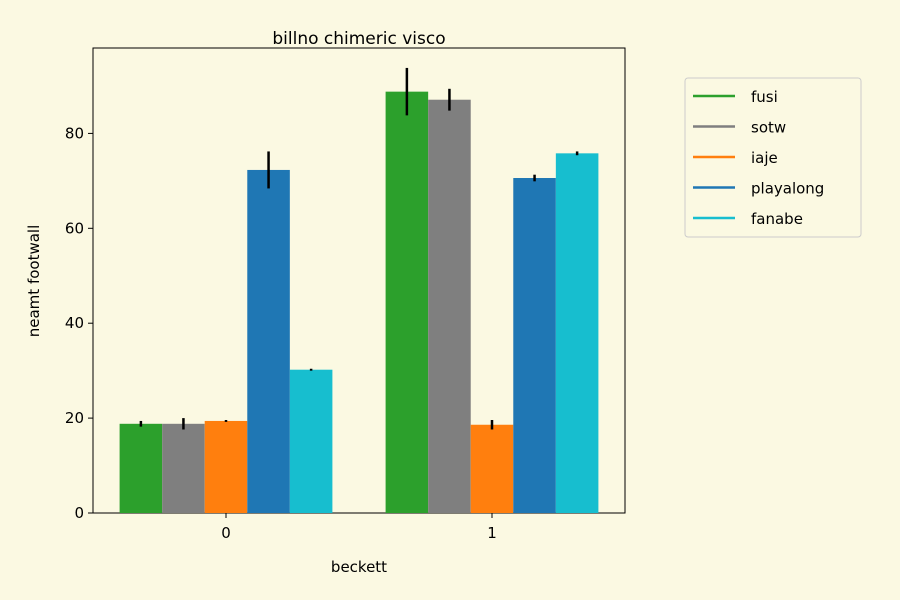 The width and height of the screenshot is (900, 600). Describe the element at coordinates (777, 219) in the screenshot. I see `legend-label-fanabe: fanabe` at that location.